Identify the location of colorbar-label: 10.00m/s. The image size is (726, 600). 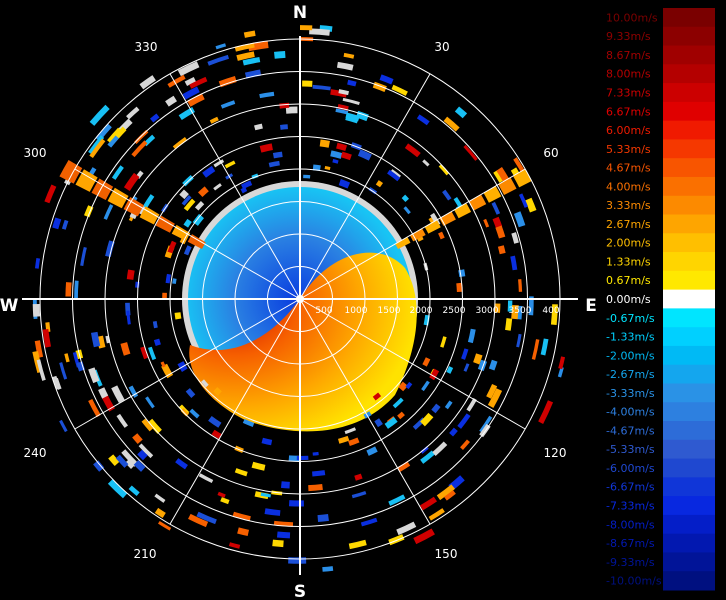
(632, 17).